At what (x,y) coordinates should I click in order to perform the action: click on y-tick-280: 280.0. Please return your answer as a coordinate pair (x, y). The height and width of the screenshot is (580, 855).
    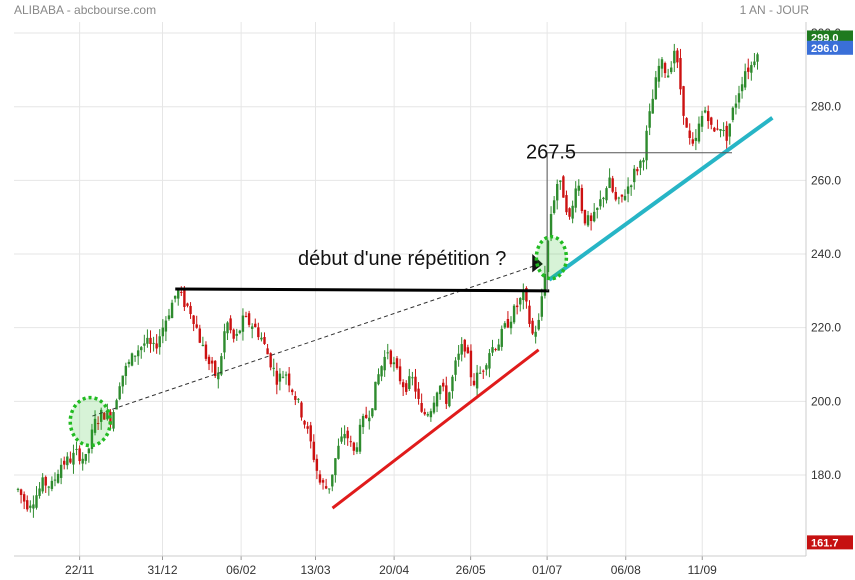
    Looking at the image, I should click on (826, 107).